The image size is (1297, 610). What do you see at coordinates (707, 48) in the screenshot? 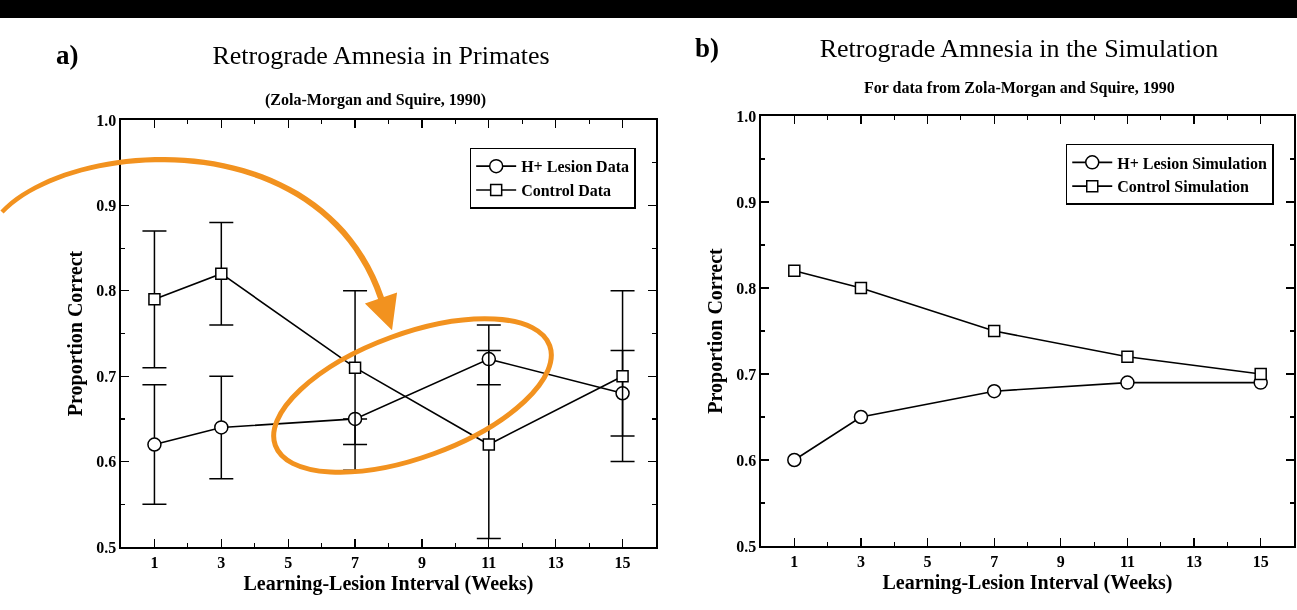
I see `text: b)` at bounding box center [707, 48].